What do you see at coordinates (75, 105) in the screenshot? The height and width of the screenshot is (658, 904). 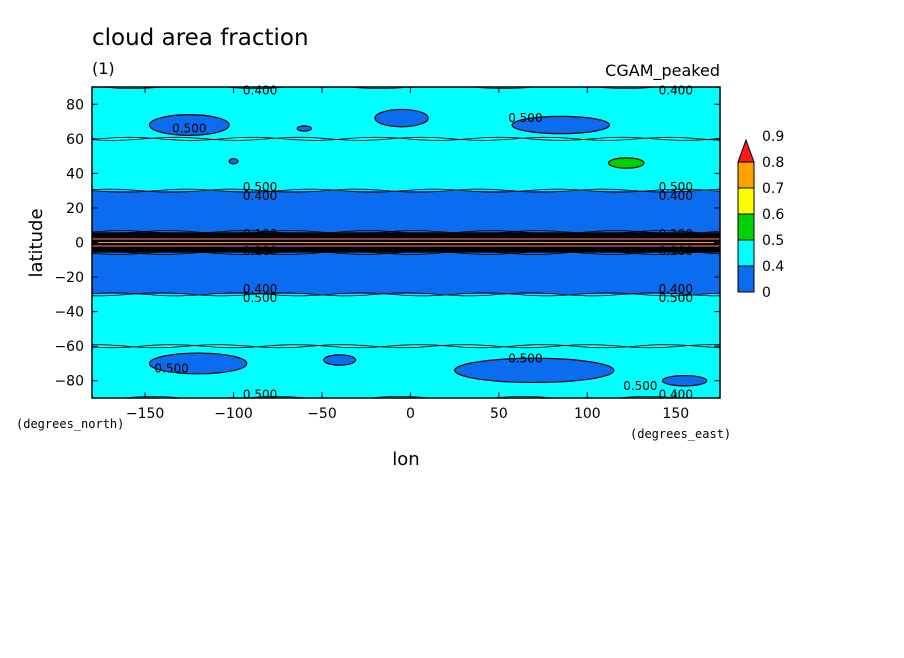 I see `y-tick-label-0: 80` at bounding box center [75, 105].